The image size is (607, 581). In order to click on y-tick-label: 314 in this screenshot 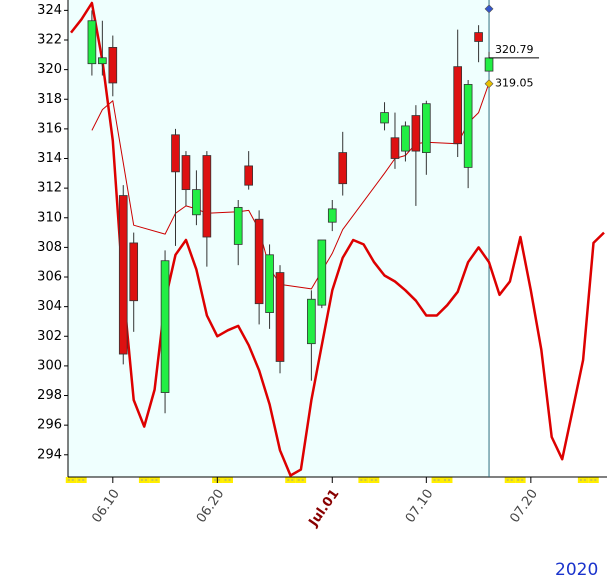, I will do `click(49, 158)`.